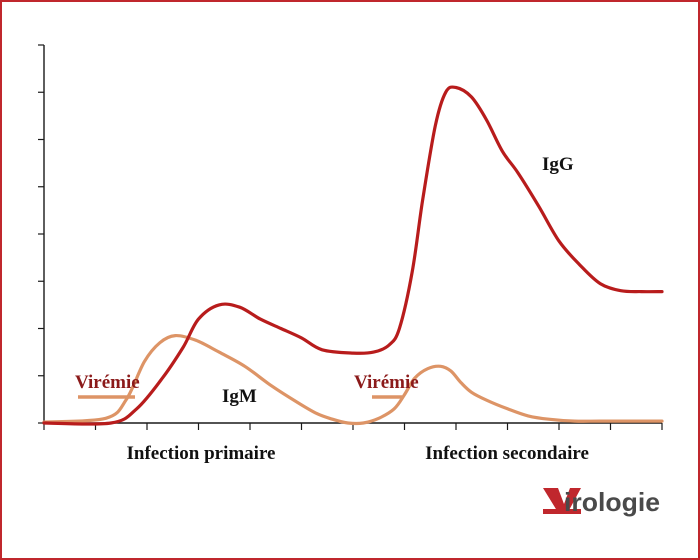 This screenshot has height=560, width=700. What do you see at coordinates (353, 379) in the screenshot?
I see `series-line-igm` at bounding box center [353, 379].